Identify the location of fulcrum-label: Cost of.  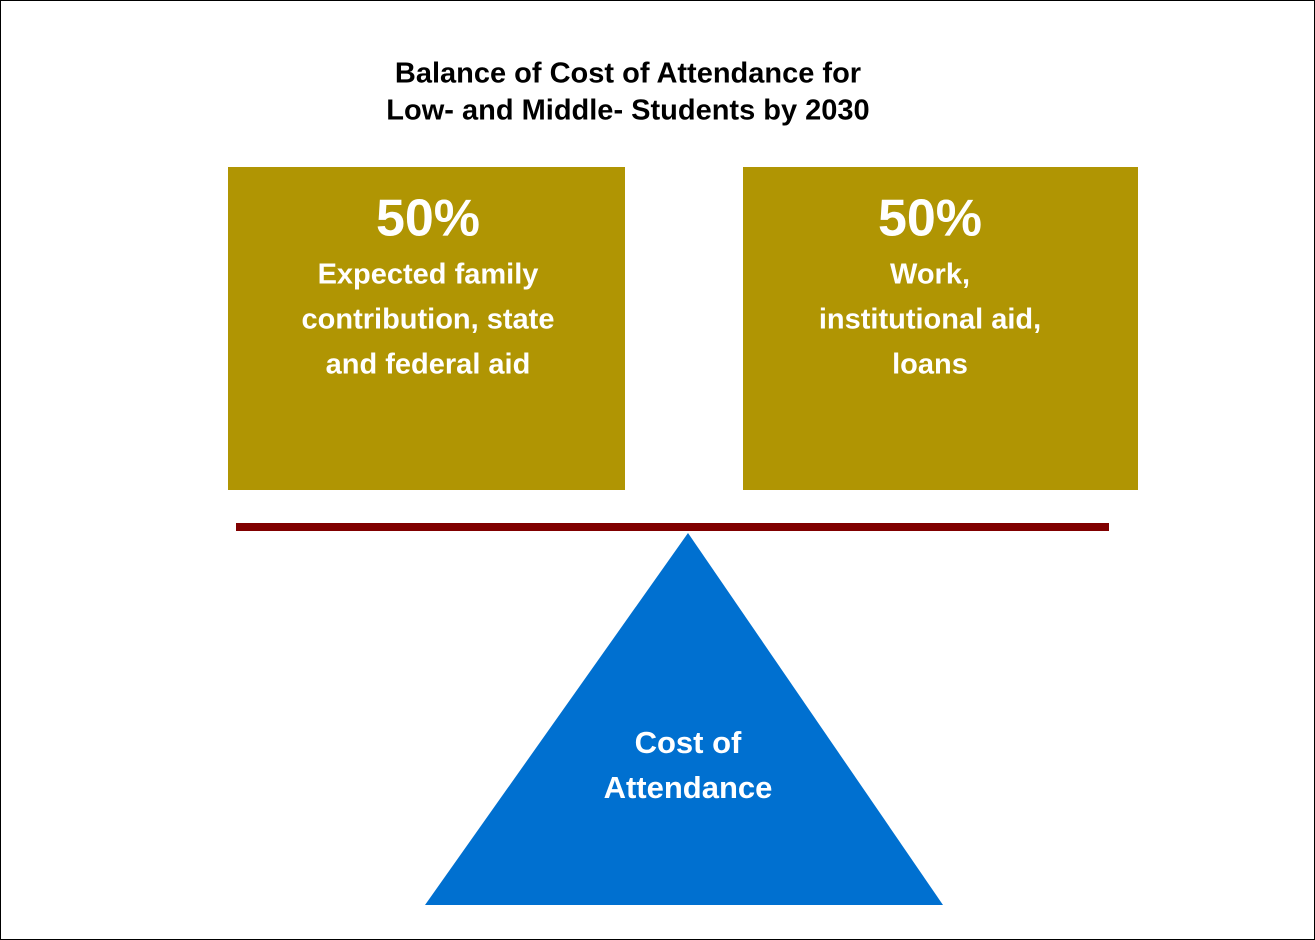
(688, 742).